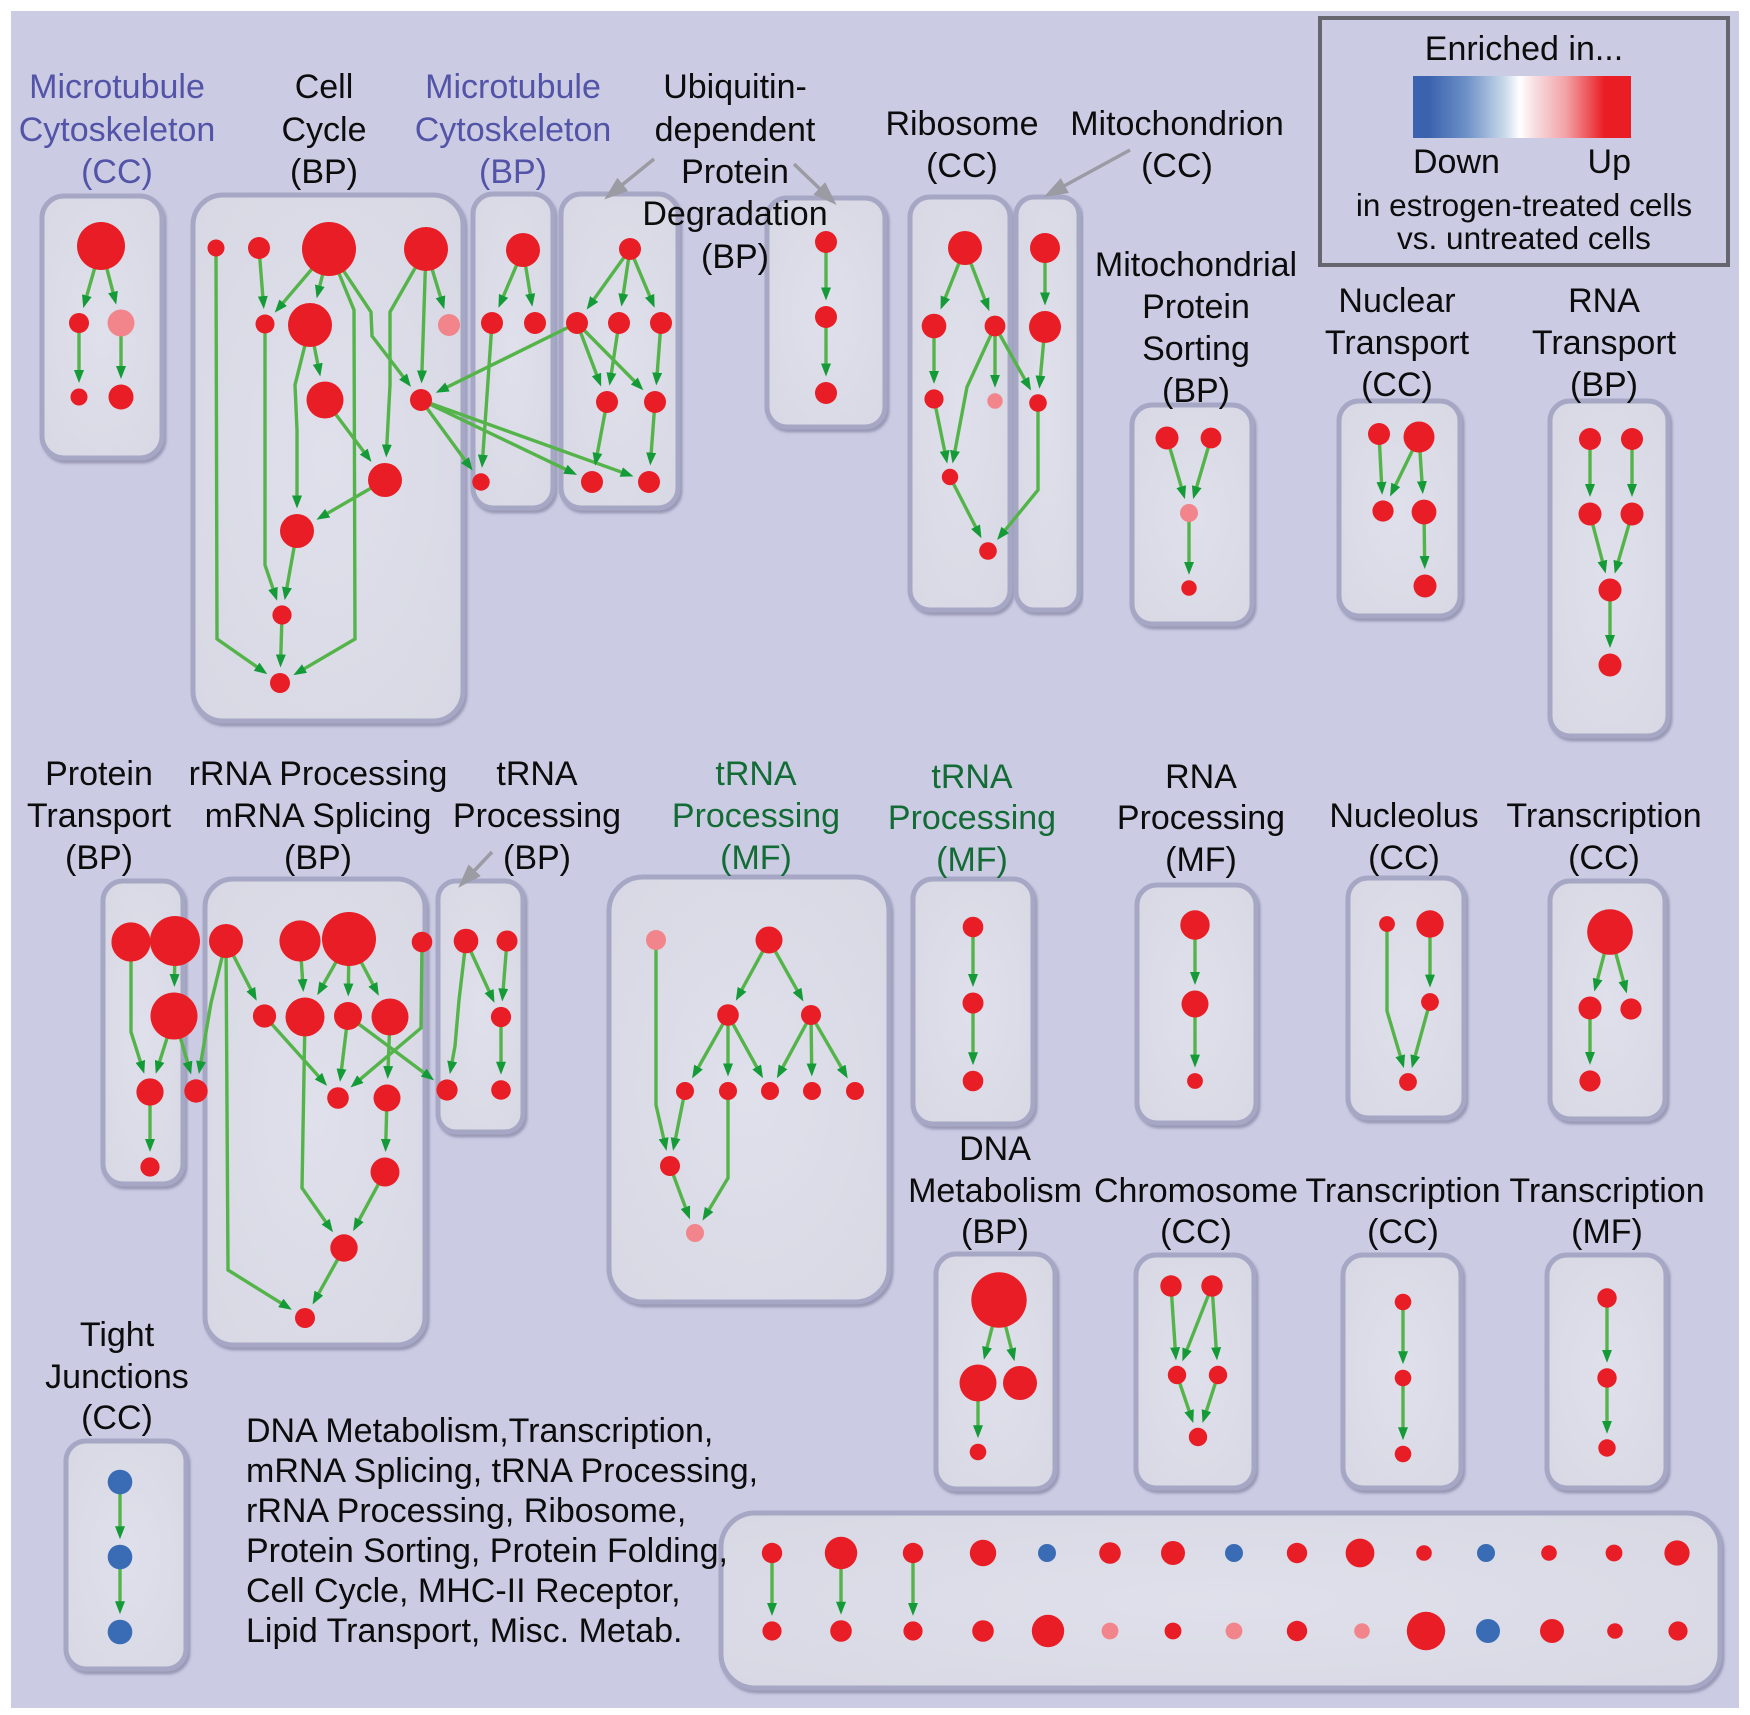 The height and width of the screenshot is (1715, 1750). I want to click on svg-text: Nucleolus, so click(1403, 816).